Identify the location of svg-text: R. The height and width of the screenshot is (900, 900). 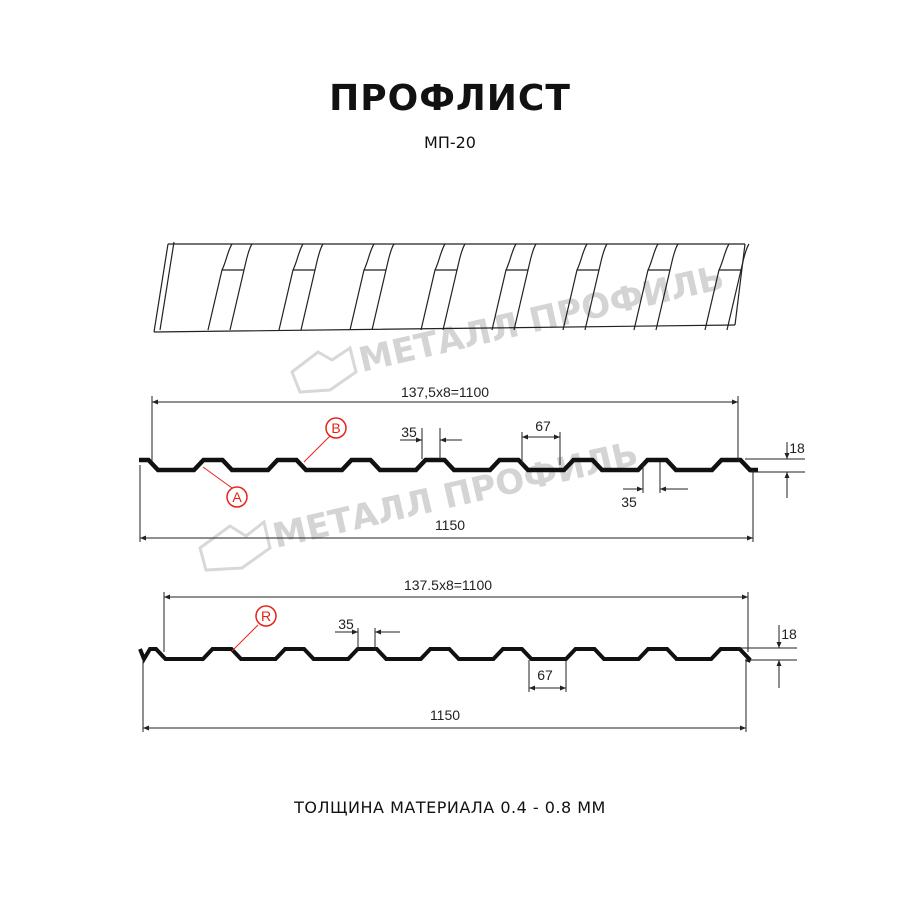
(266, 616).